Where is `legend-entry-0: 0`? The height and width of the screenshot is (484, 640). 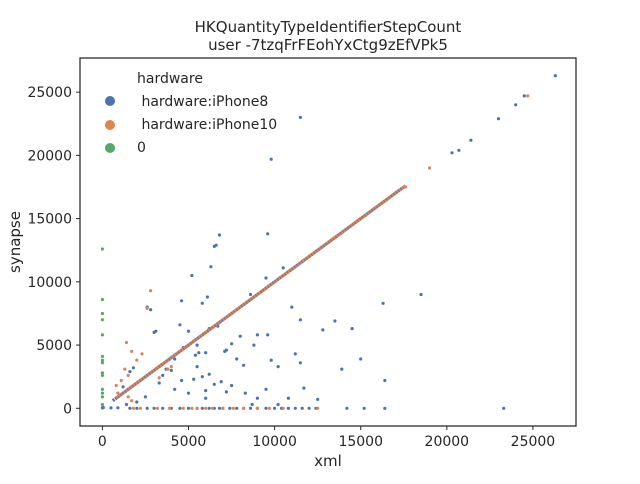
legend-entry-0: 0 is located at coordinates (125, 148).